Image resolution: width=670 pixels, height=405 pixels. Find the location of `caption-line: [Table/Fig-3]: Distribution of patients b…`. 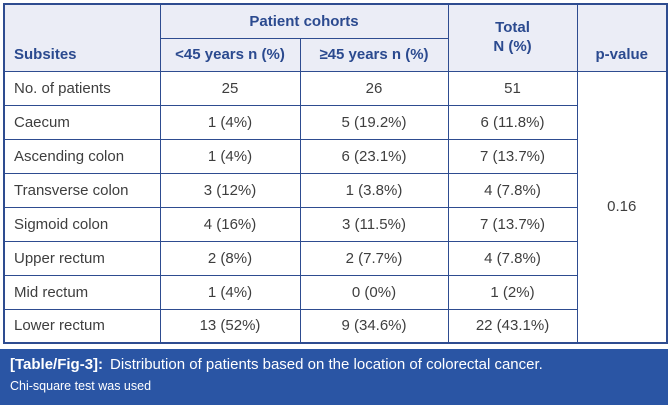

caption-line: [Table/Fig-3]: Distribution of patients b… is located at coordinates (334, 365).